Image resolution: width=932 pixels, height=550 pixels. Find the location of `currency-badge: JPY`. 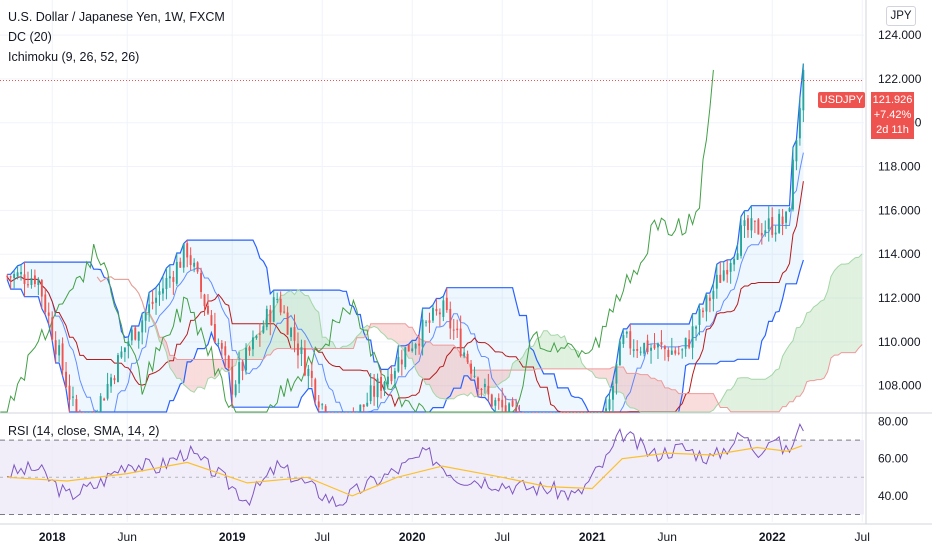

currency-badge: JPY is located at coordinates (901, 16).